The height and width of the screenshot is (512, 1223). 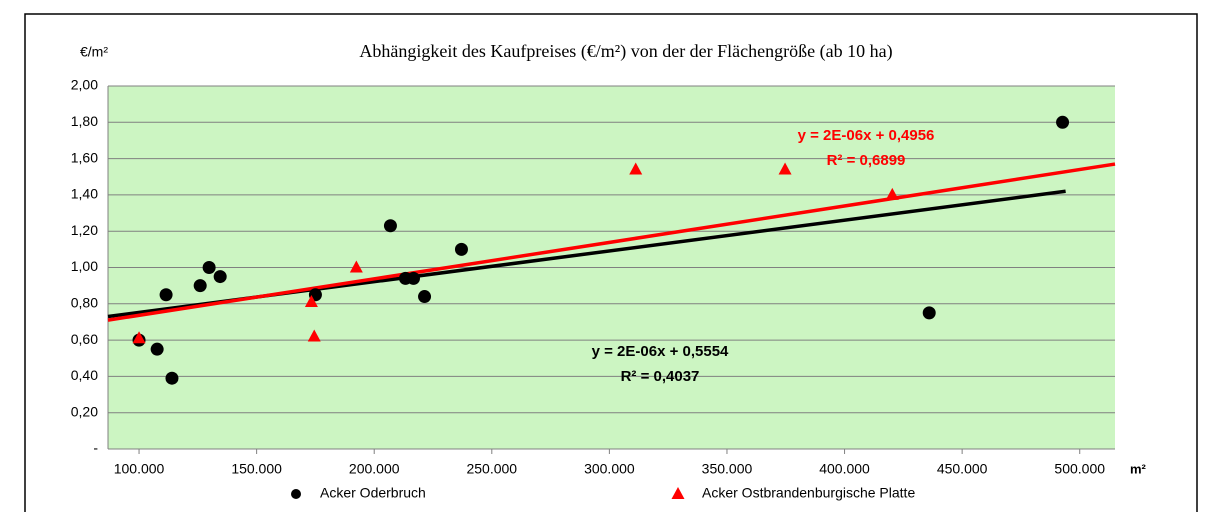 What do you see at coordinates (256, 469) in the screenshot?
I see `x-tick-label: 150.000` at bounding box center [256, 469].